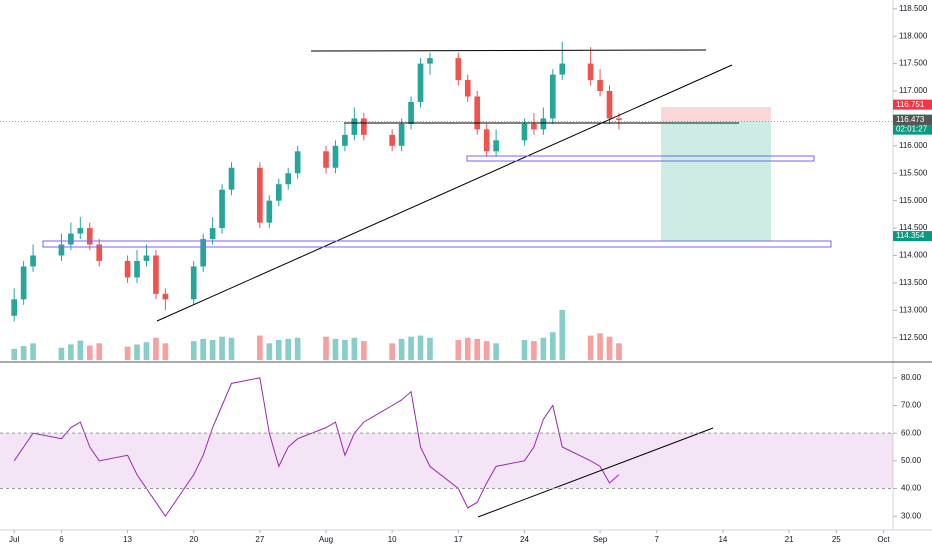 The height and width of the screenshot is (550, 932). What do you see at coordinates (911, 515) in the screenshot?
I see `y2-tick-label: 30.00` at bounding box center [911, 515].